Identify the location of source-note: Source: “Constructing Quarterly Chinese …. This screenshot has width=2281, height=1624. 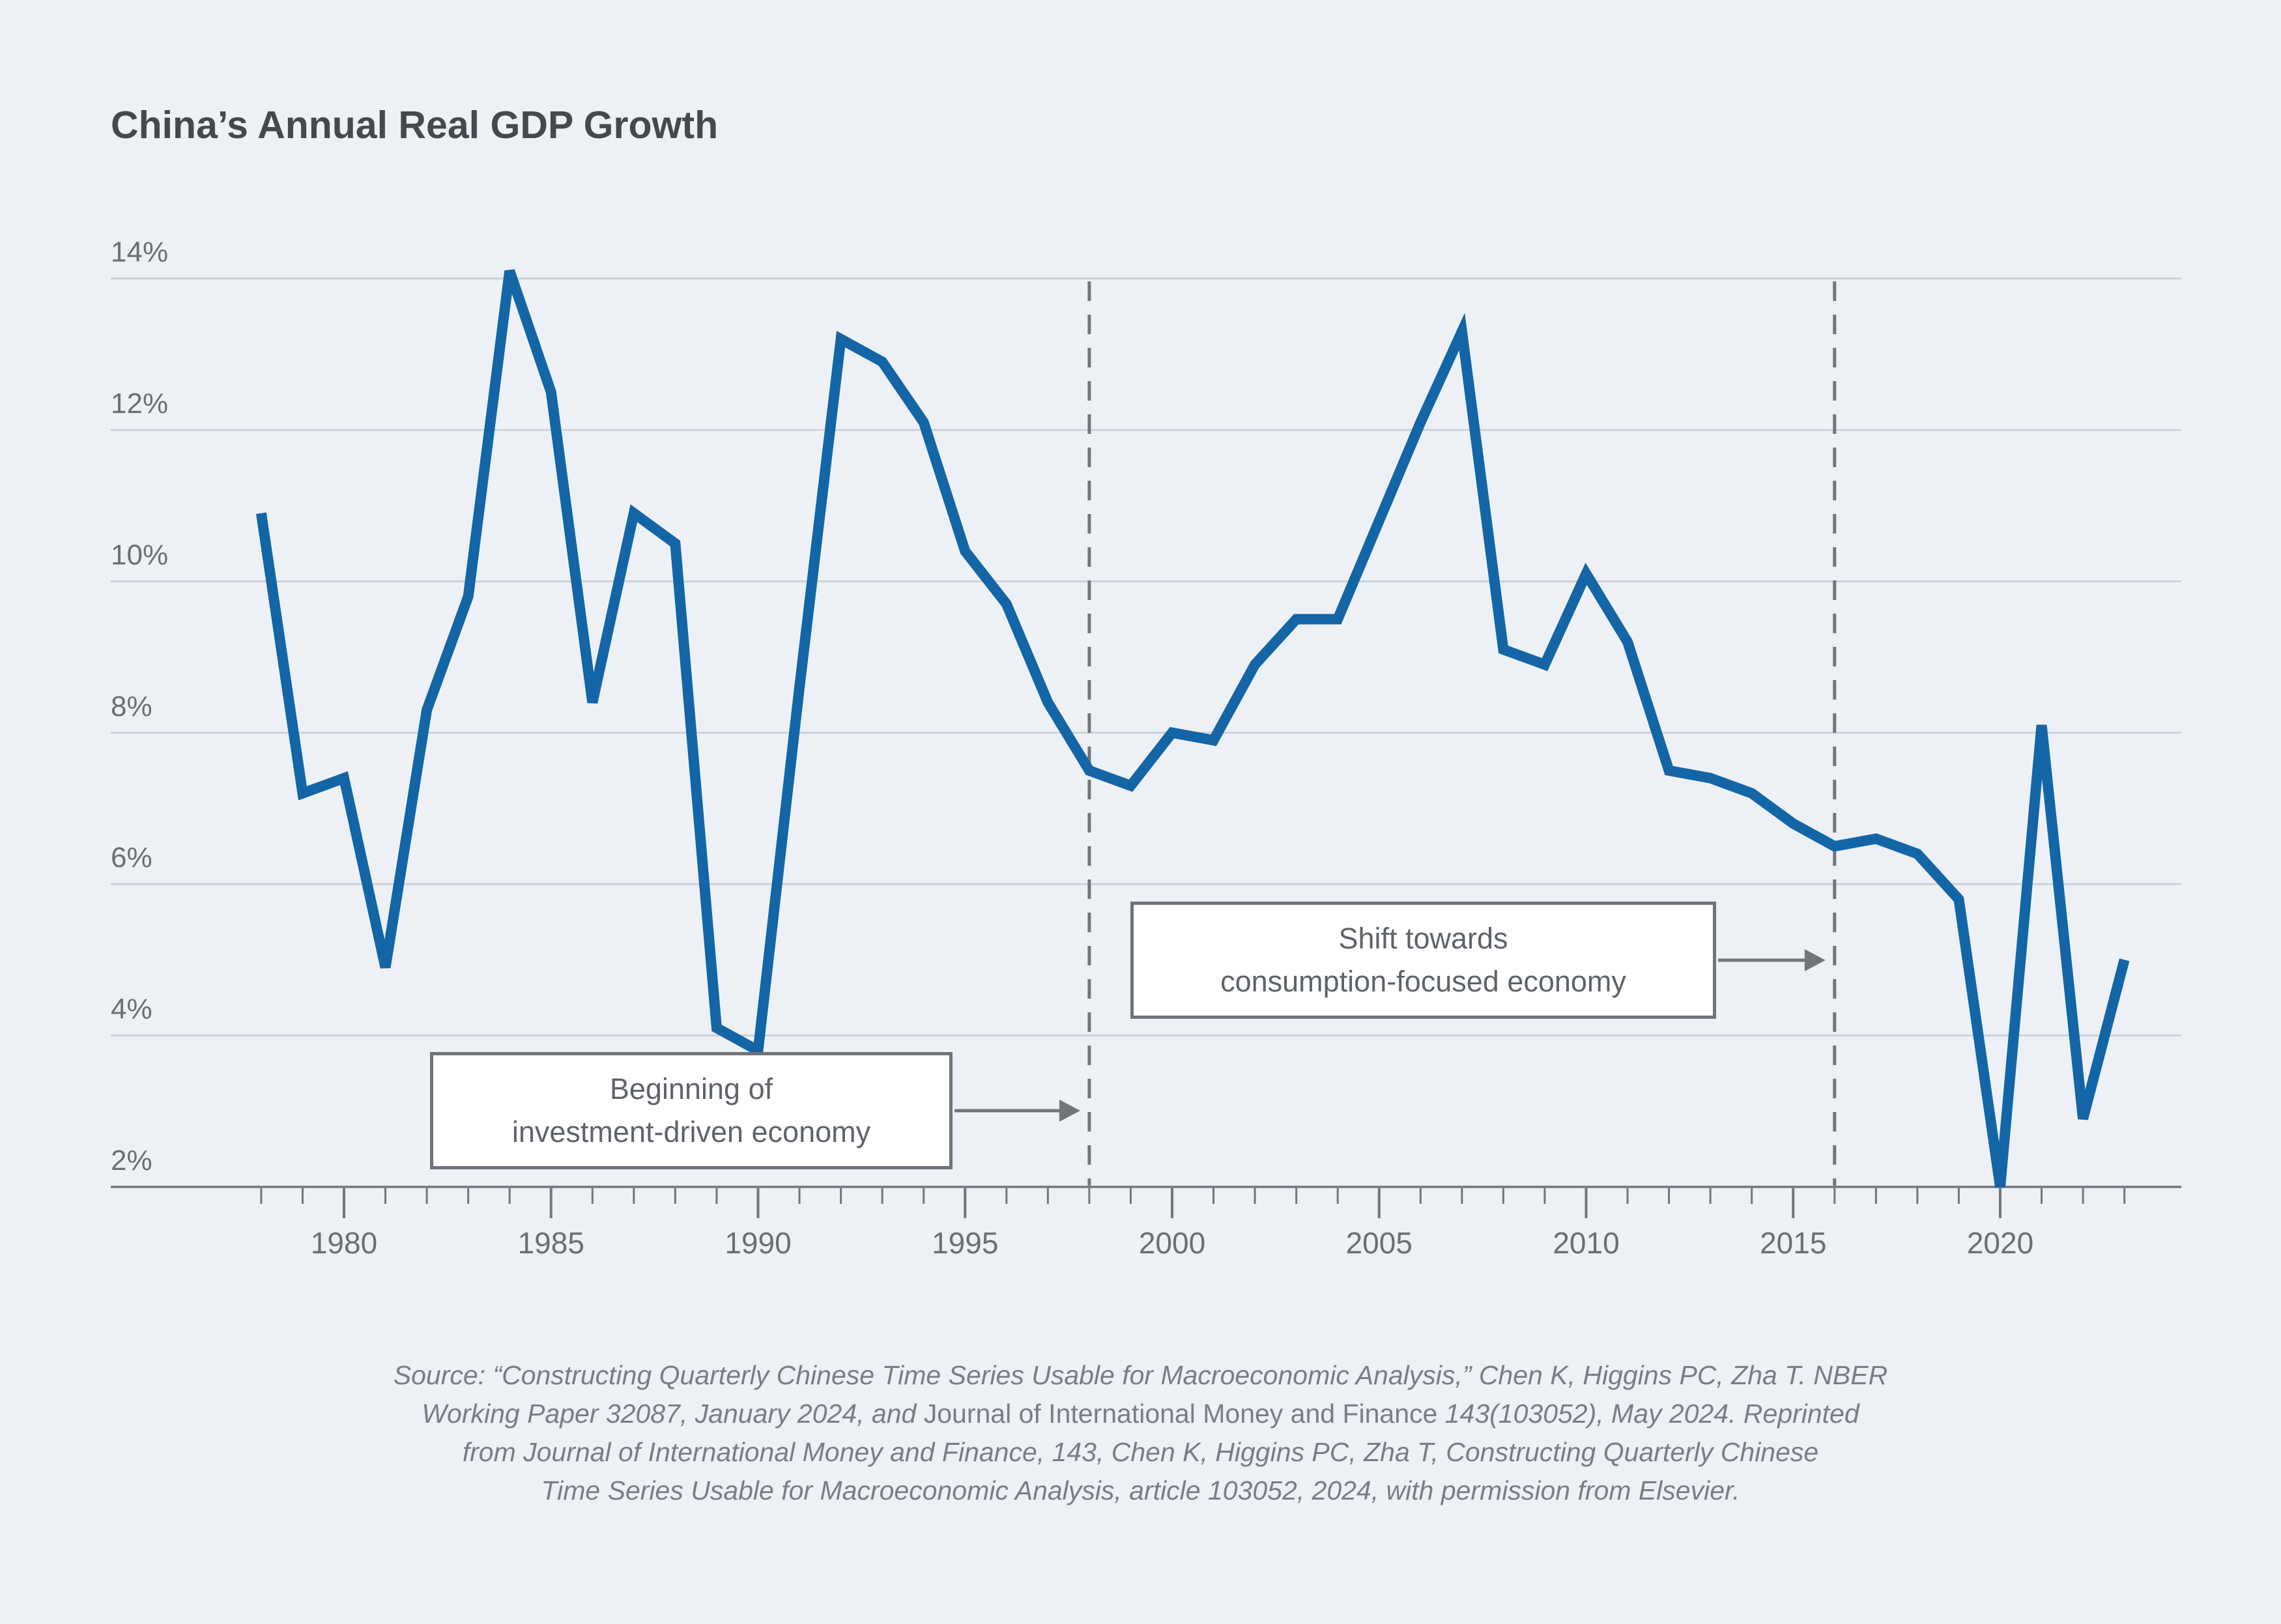
(1140, 1433).